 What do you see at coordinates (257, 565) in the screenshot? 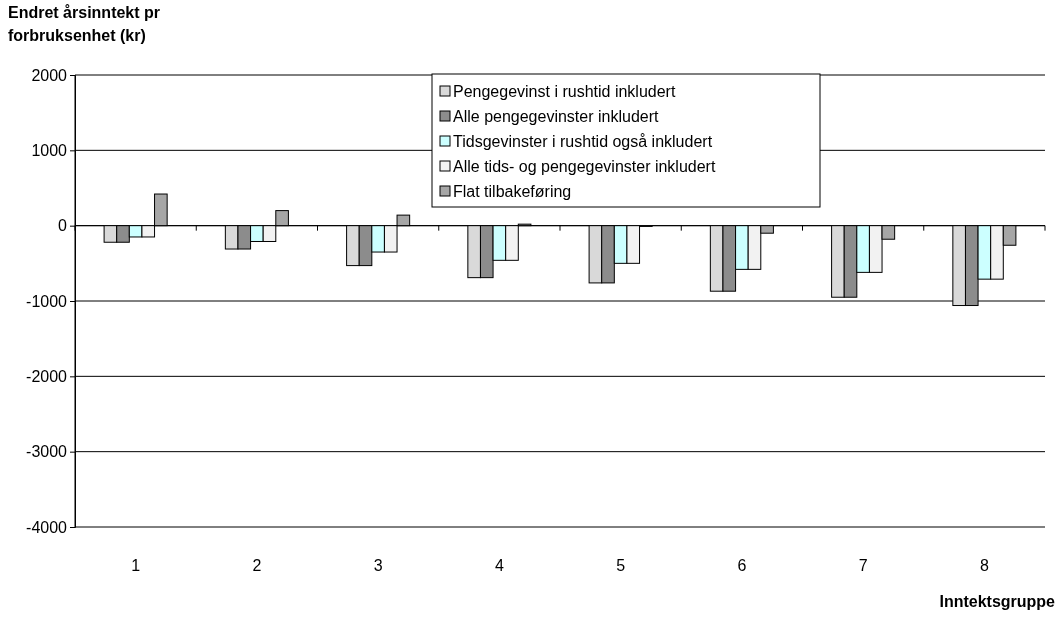
I see `x-tick-label: 2` at bounding box center [257, 565].